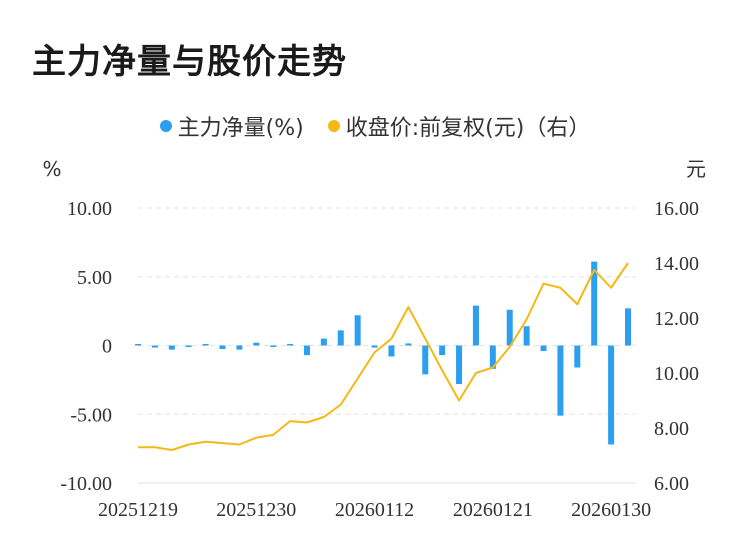 This screenshot has width=750, height=558. I want to click on legend-dot-close-price, so click(333, 126).